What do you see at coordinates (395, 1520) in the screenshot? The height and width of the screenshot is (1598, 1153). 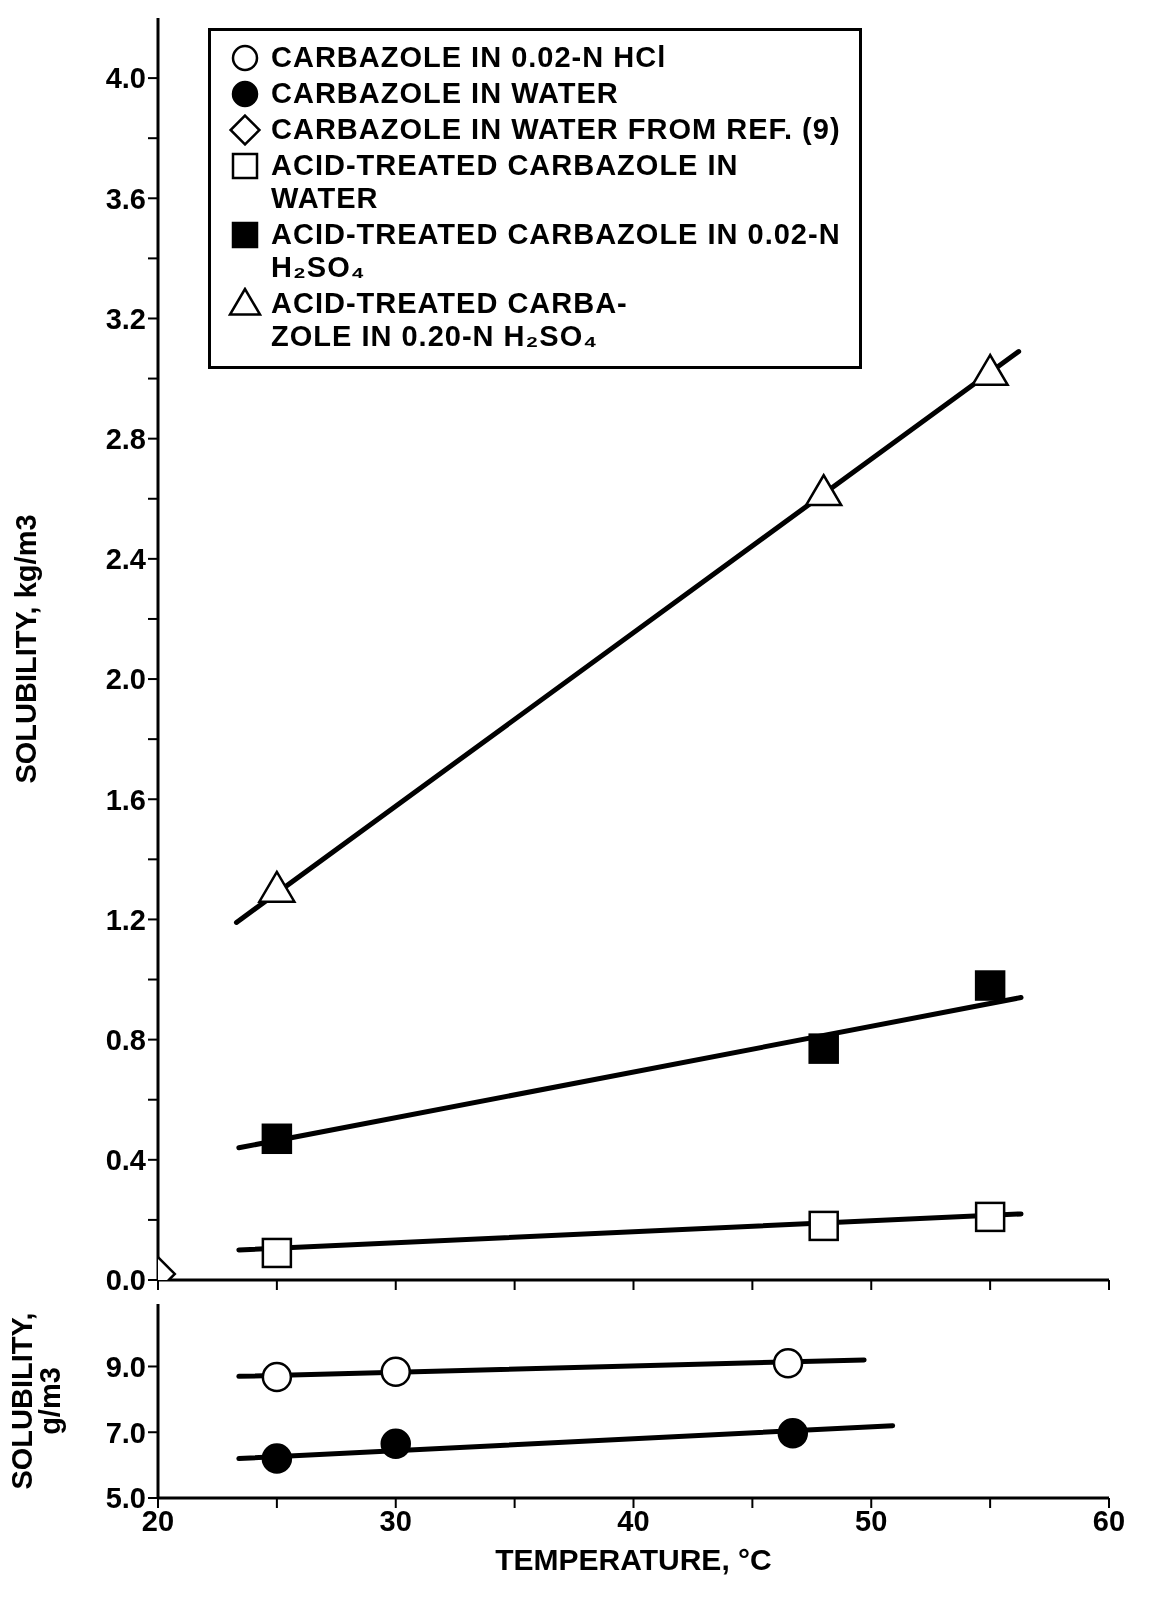 I see `x-tick-label: 30` at bounding box center [395, 1520].